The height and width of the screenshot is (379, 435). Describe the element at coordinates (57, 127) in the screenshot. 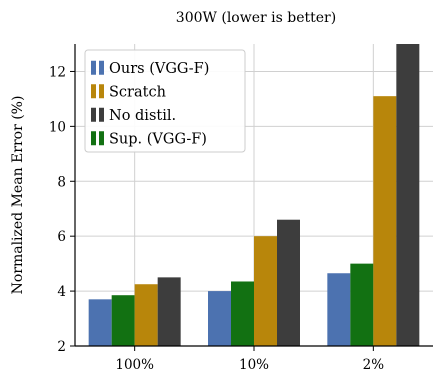

I see `y-tick-label: 10` at that location.